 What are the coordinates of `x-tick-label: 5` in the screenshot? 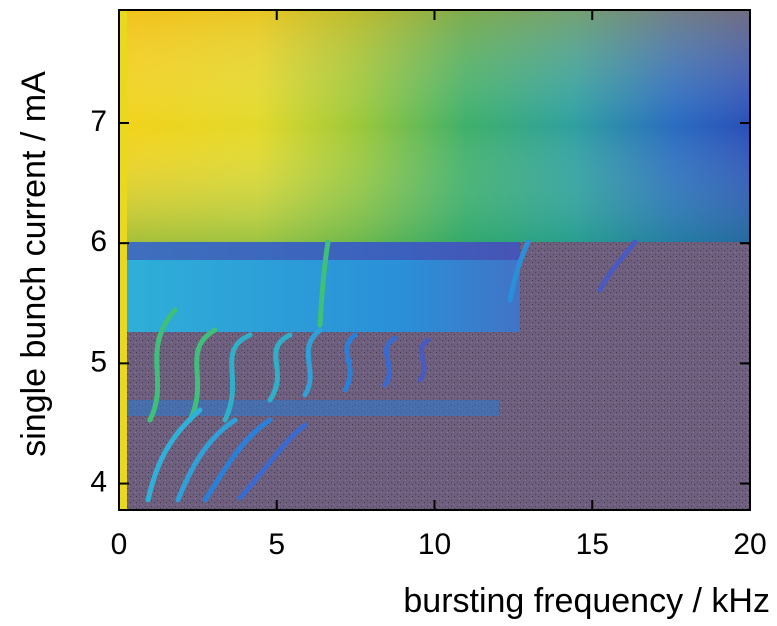 It's located at (276, 544).